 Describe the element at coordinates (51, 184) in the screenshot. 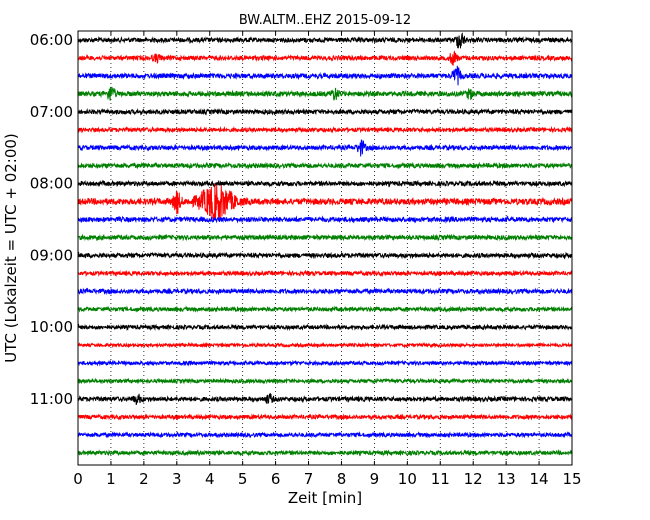

I see `y-tick-label: 08:00` at that location.